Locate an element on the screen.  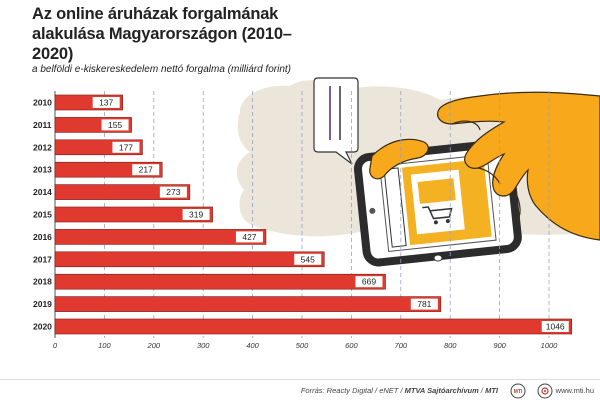
mti-logo-icon: MTI is located at coordinates (518, 391).